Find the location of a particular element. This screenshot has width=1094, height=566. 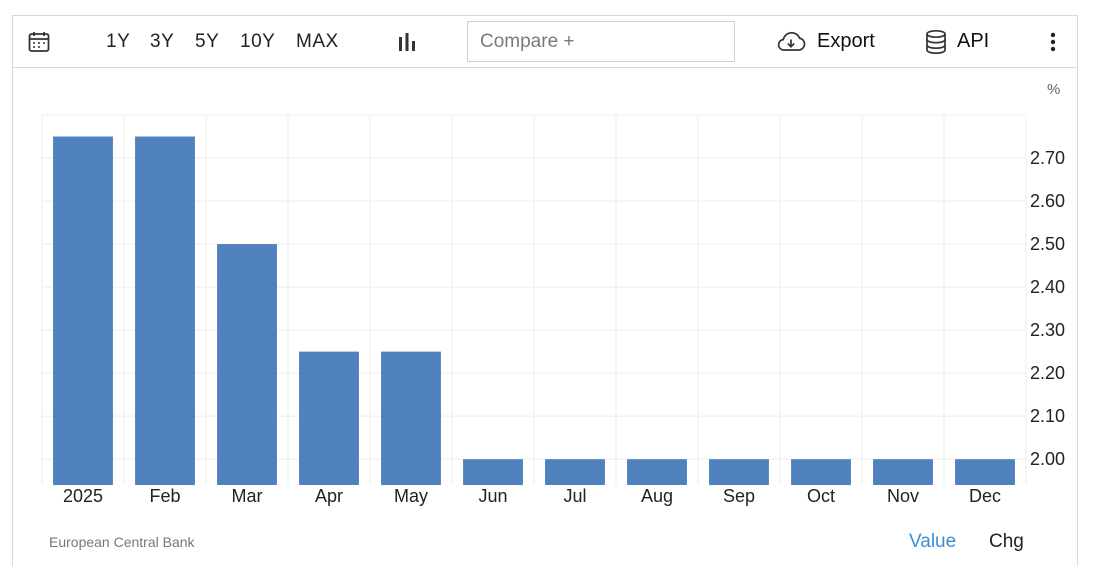

api-label: API is located at coordinates (973, 41).